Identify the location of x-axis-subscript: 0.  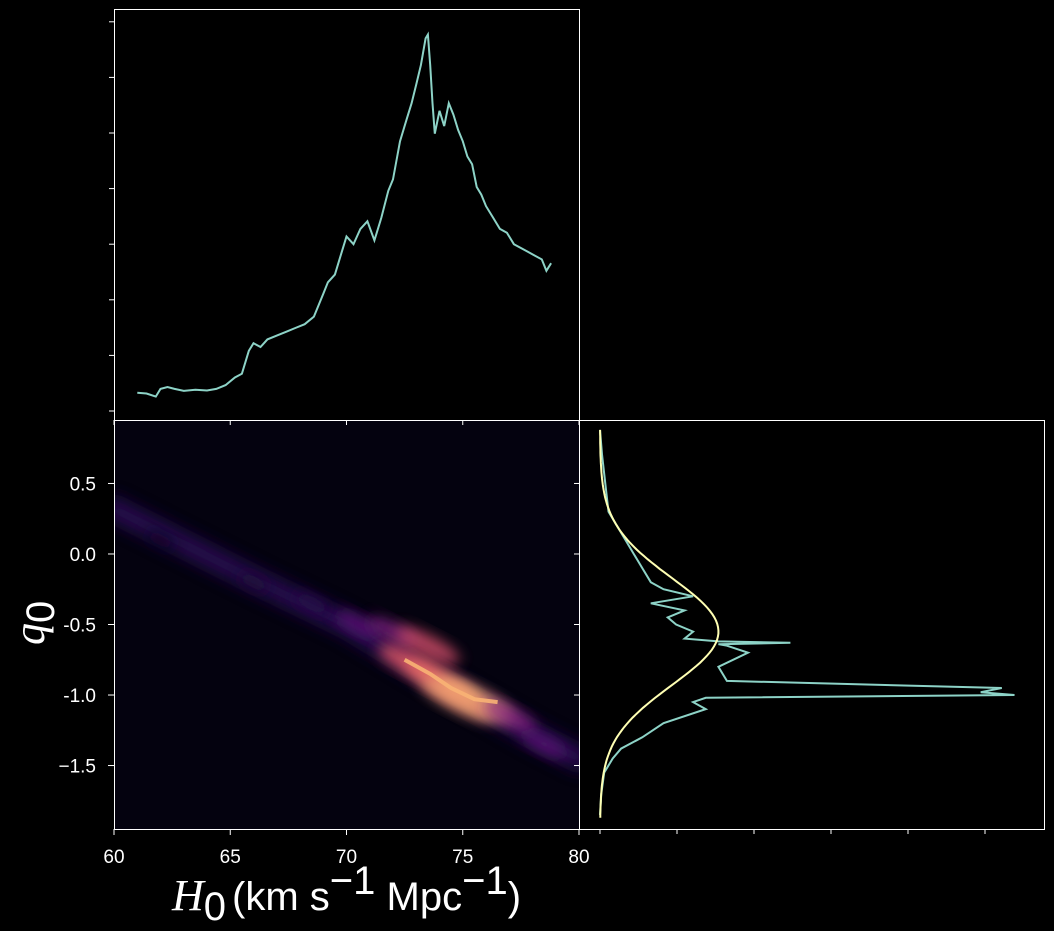
(215, 907).